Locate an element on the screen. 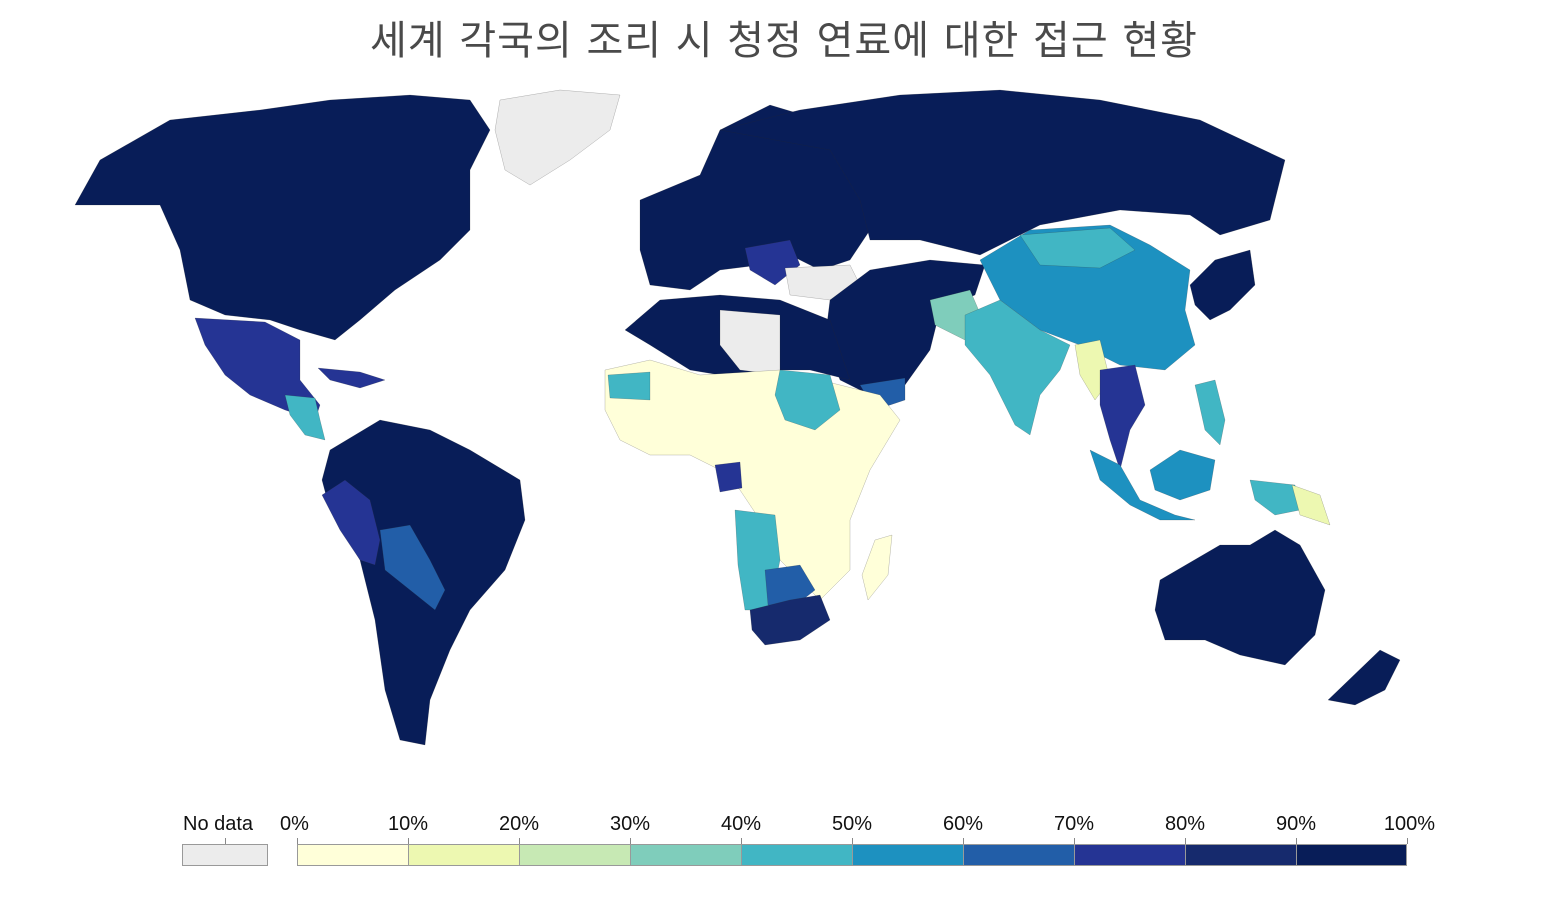 The height and width of the screenshot is (900, 1568). legend-threshold-label: 0% is located at coordinates (294, 824).